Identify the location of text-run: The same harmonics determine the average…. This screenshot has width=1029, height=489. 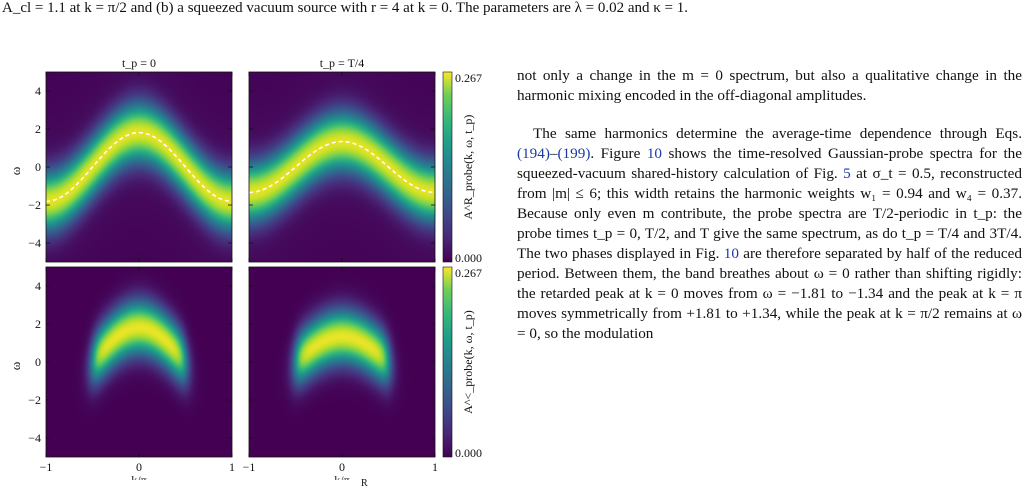
(777, 133).